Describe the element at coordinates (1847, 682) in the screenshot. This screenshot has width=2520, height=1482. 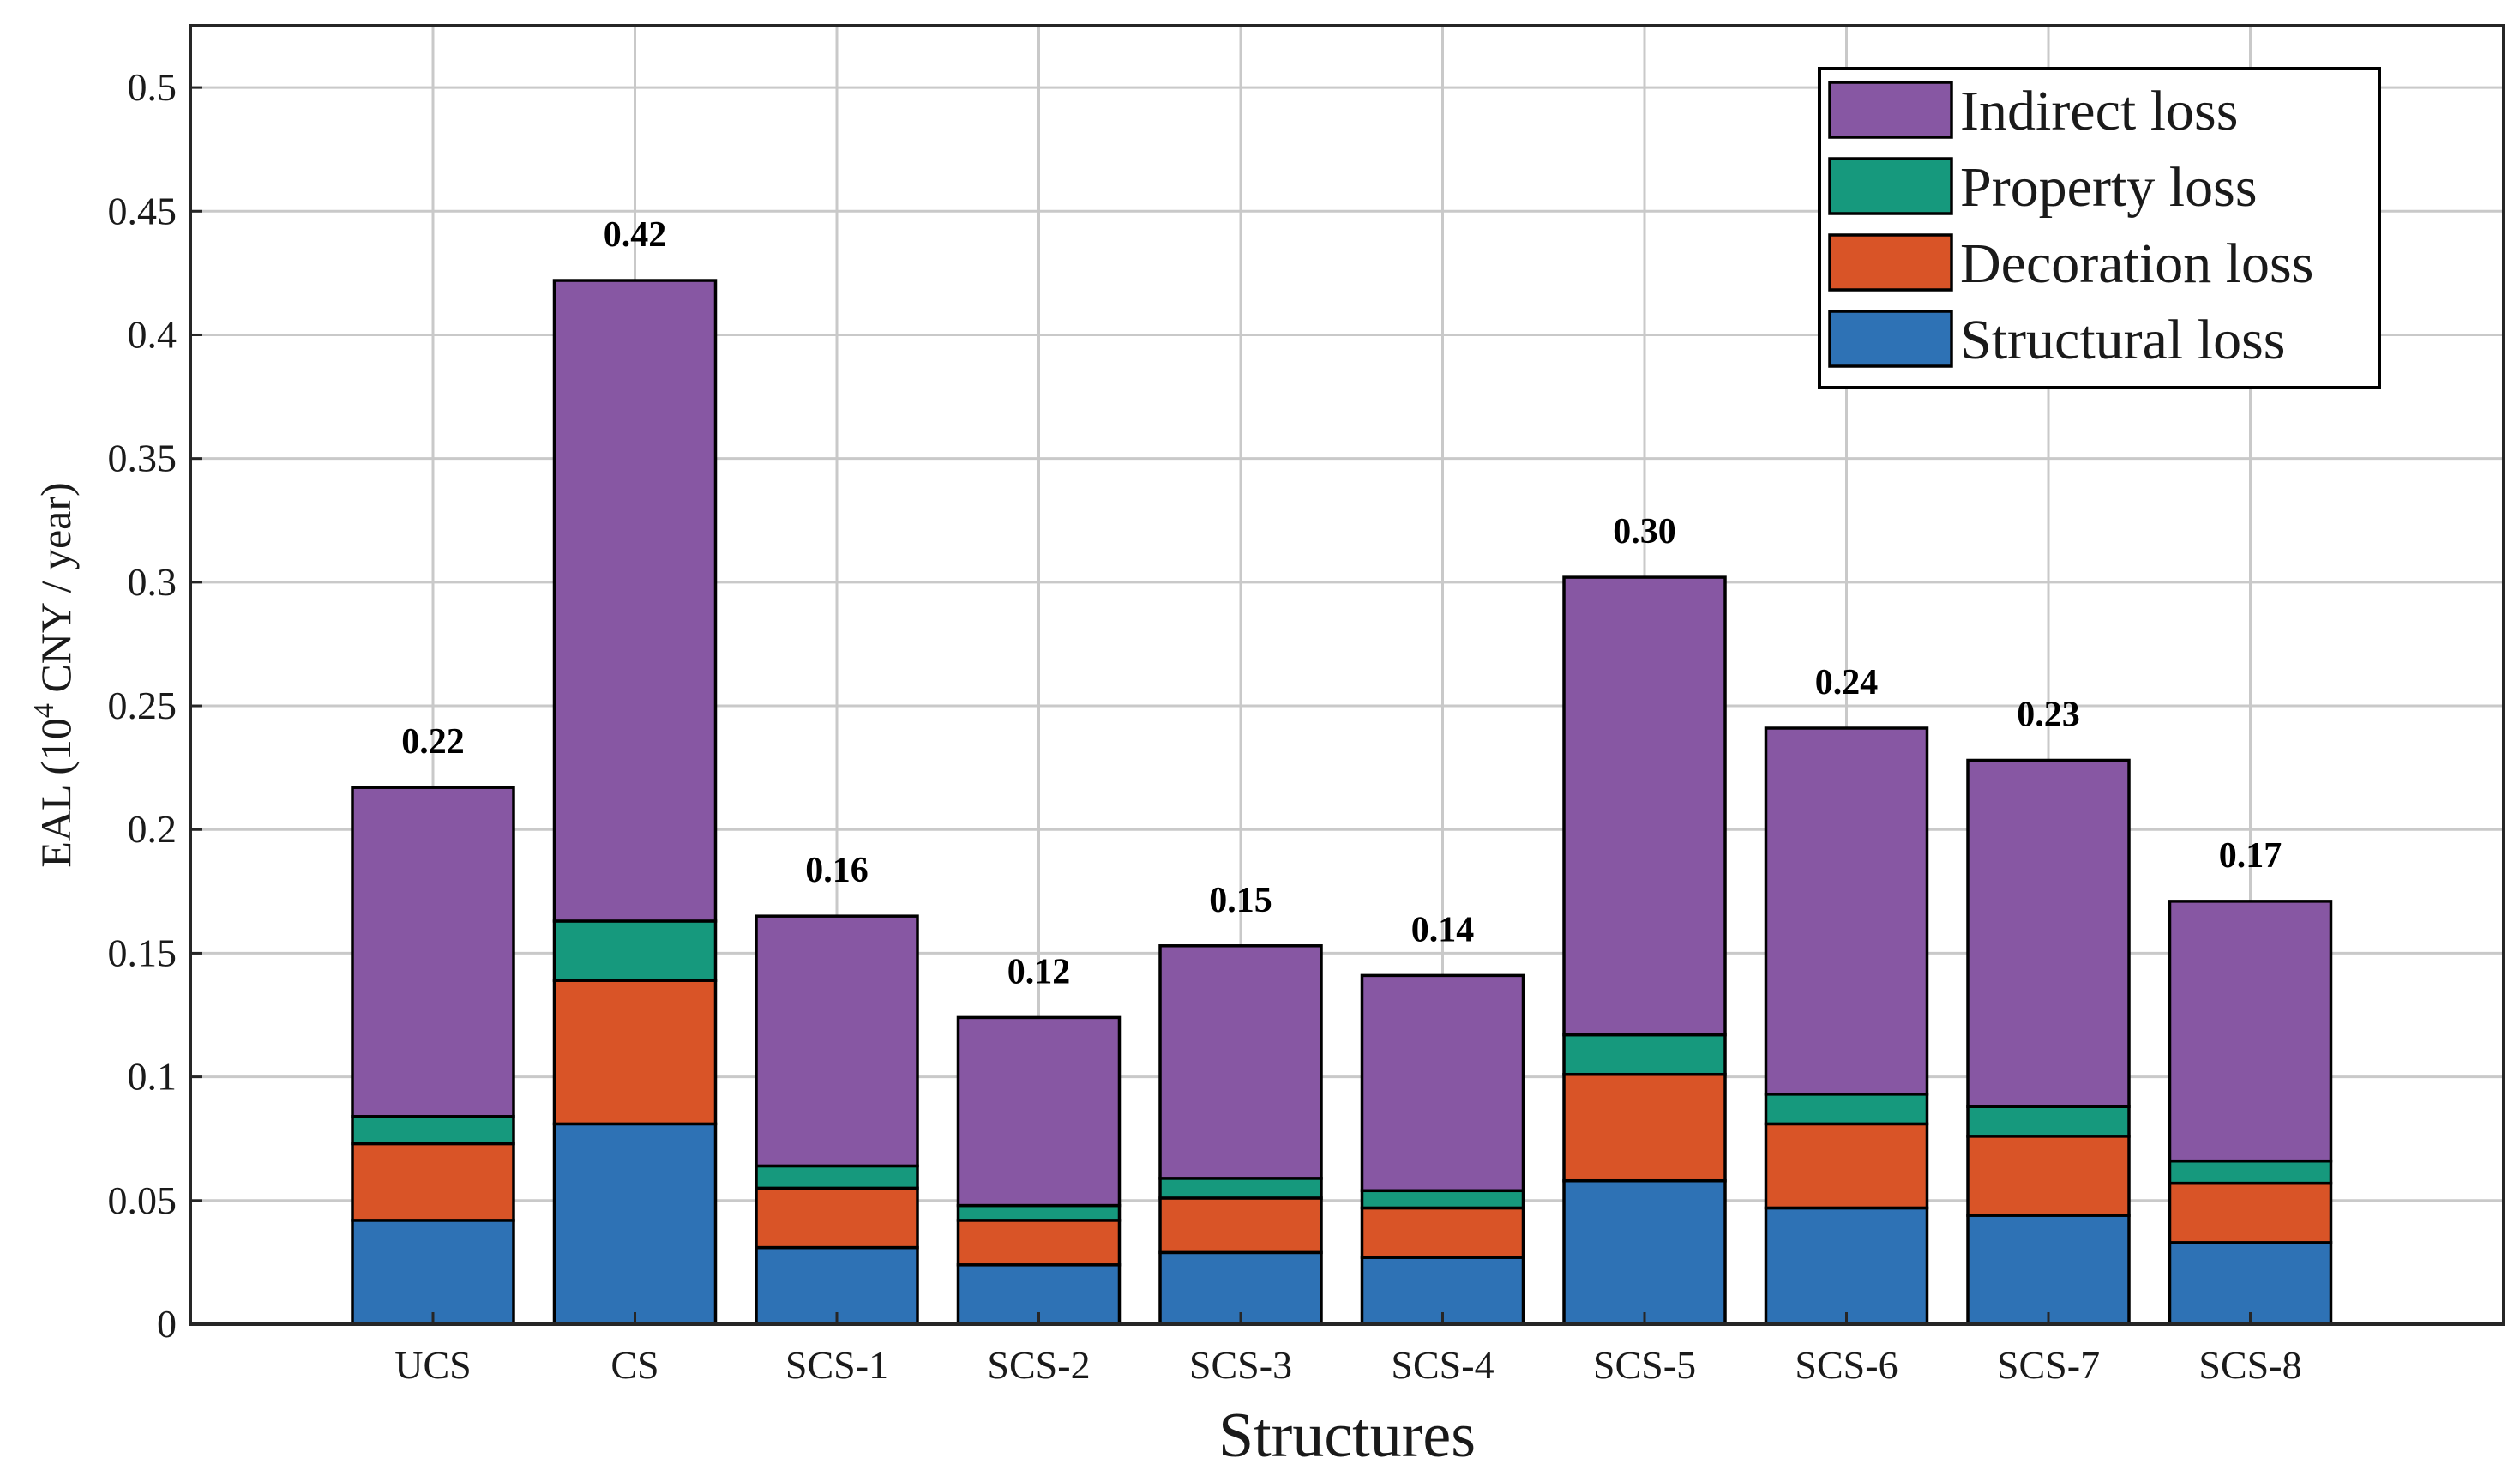
I see `bar-total-label: 0.24` at that location.